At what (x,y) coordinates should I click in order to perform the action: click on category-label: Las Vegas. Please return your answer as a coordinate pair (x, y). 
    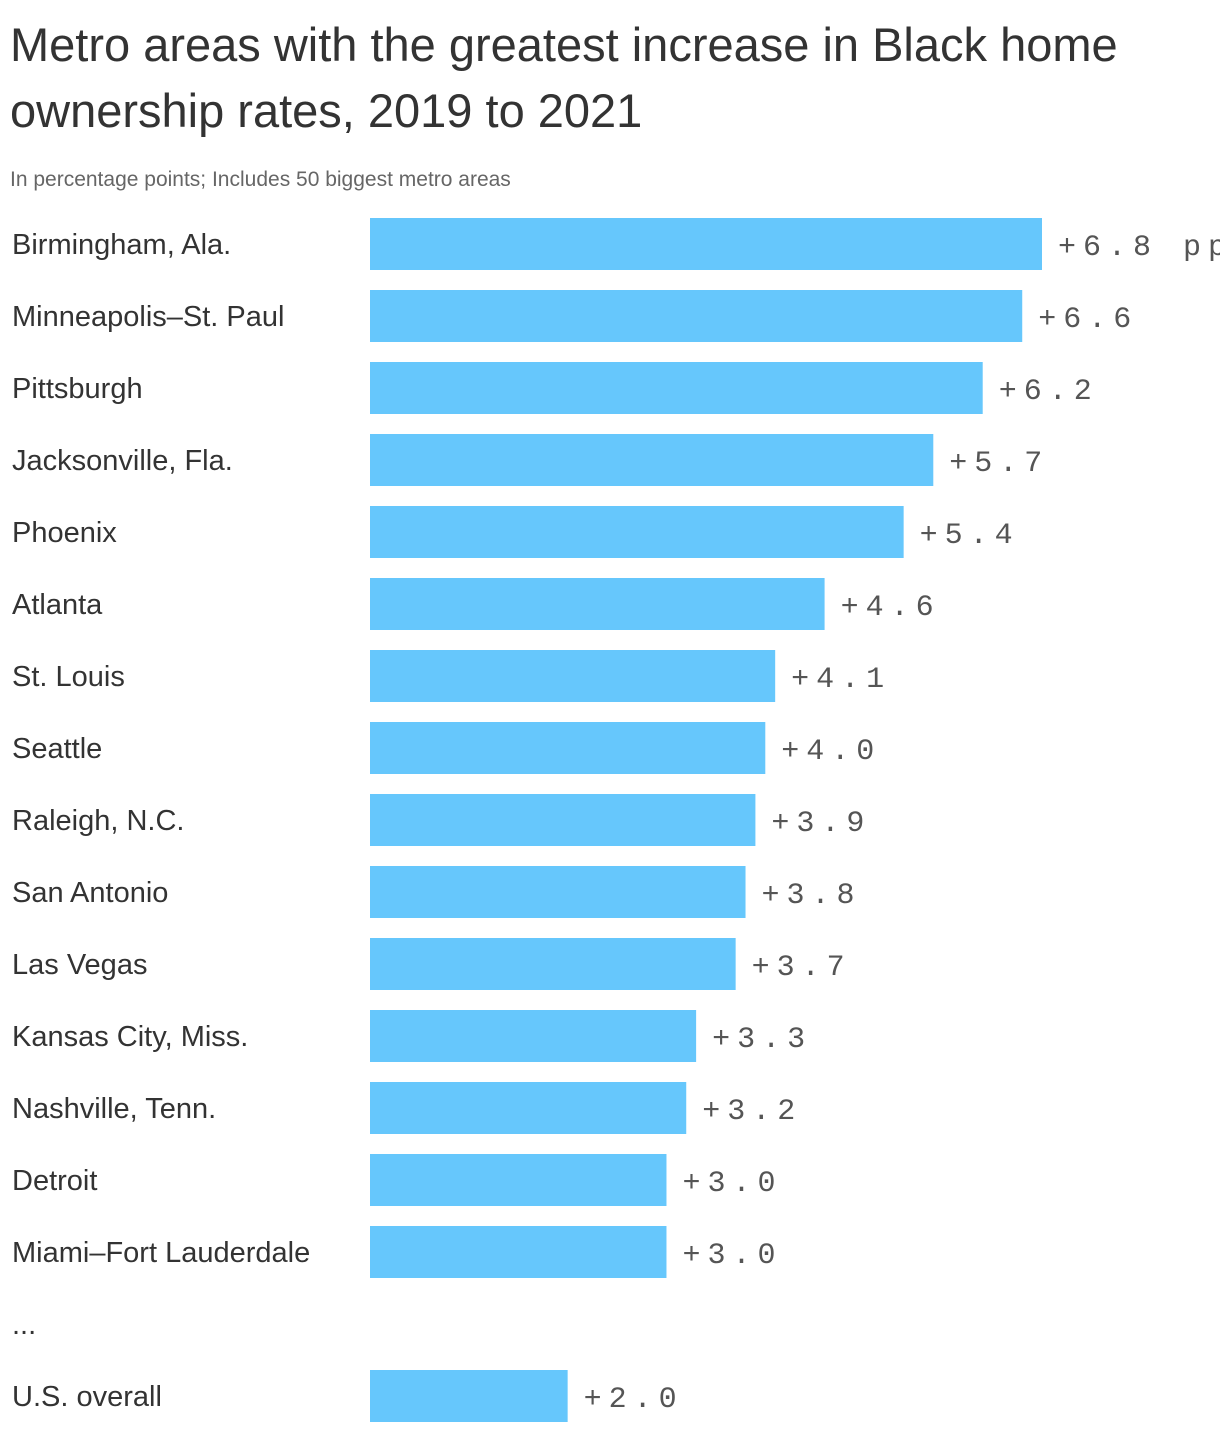
    Looking at the image, I should click on (79, 965).